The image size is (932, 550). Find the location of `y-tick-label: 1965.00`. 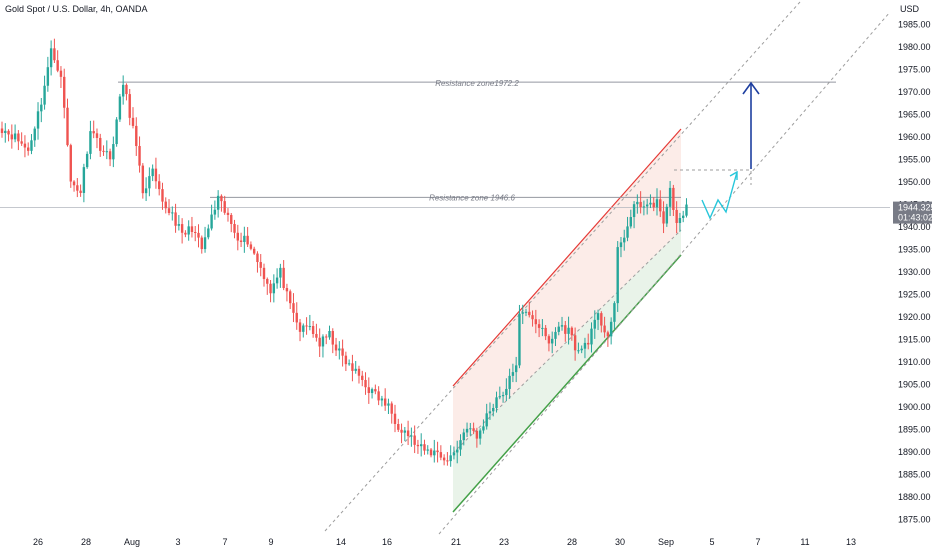

y-tick-label: 1965.00 is located at coordinates (914, 115).